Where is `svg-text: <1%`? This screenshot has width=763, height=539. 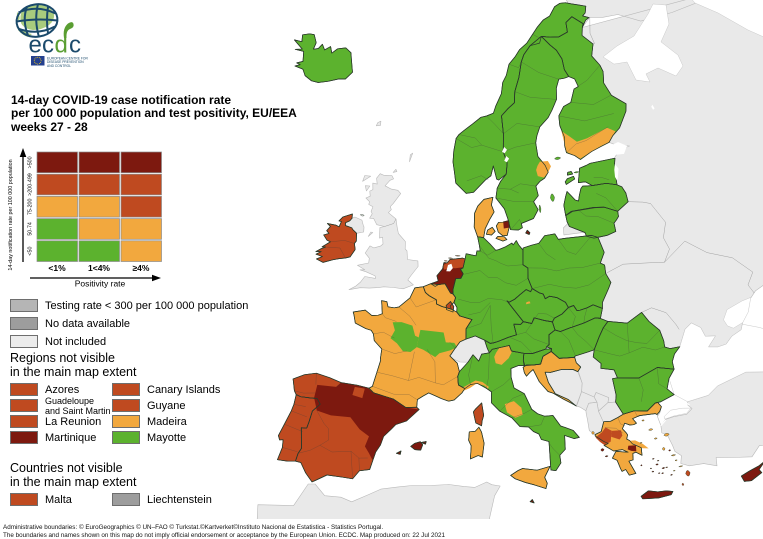 svg-text: <1% is located at coordinates (57, 268).